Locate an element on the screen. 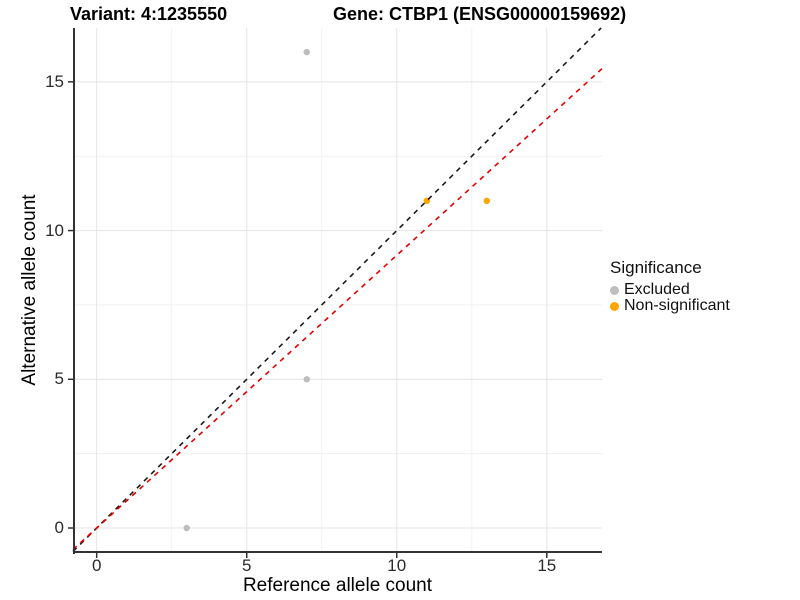 The width and height of the screenshot is (800, 600). legend-item-label: Excluded is located at coordinates (657, 289).